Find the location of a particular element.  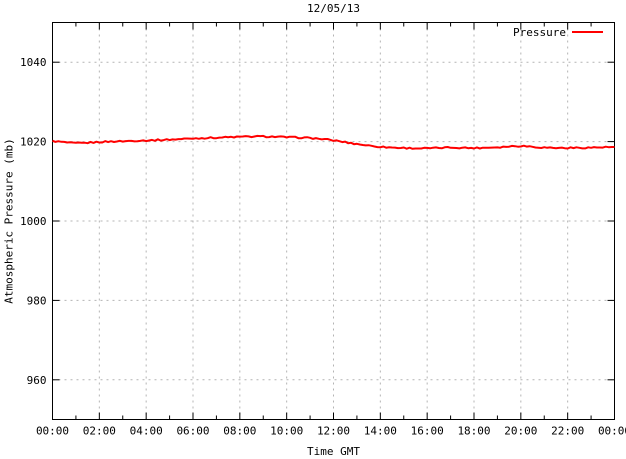

legend-label: Pressure is located at coordinates (539, 32).